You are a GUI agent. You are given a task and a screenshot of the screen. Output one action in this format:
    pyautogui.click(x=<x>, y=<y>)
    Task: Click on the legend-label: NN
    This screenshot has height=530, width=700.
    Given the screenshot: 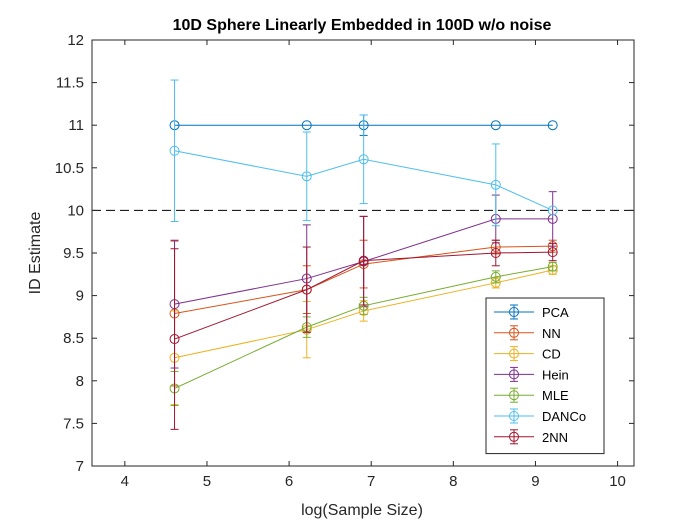 What is the action you would take?
    pyautogui.click(x=551, y=333)
    